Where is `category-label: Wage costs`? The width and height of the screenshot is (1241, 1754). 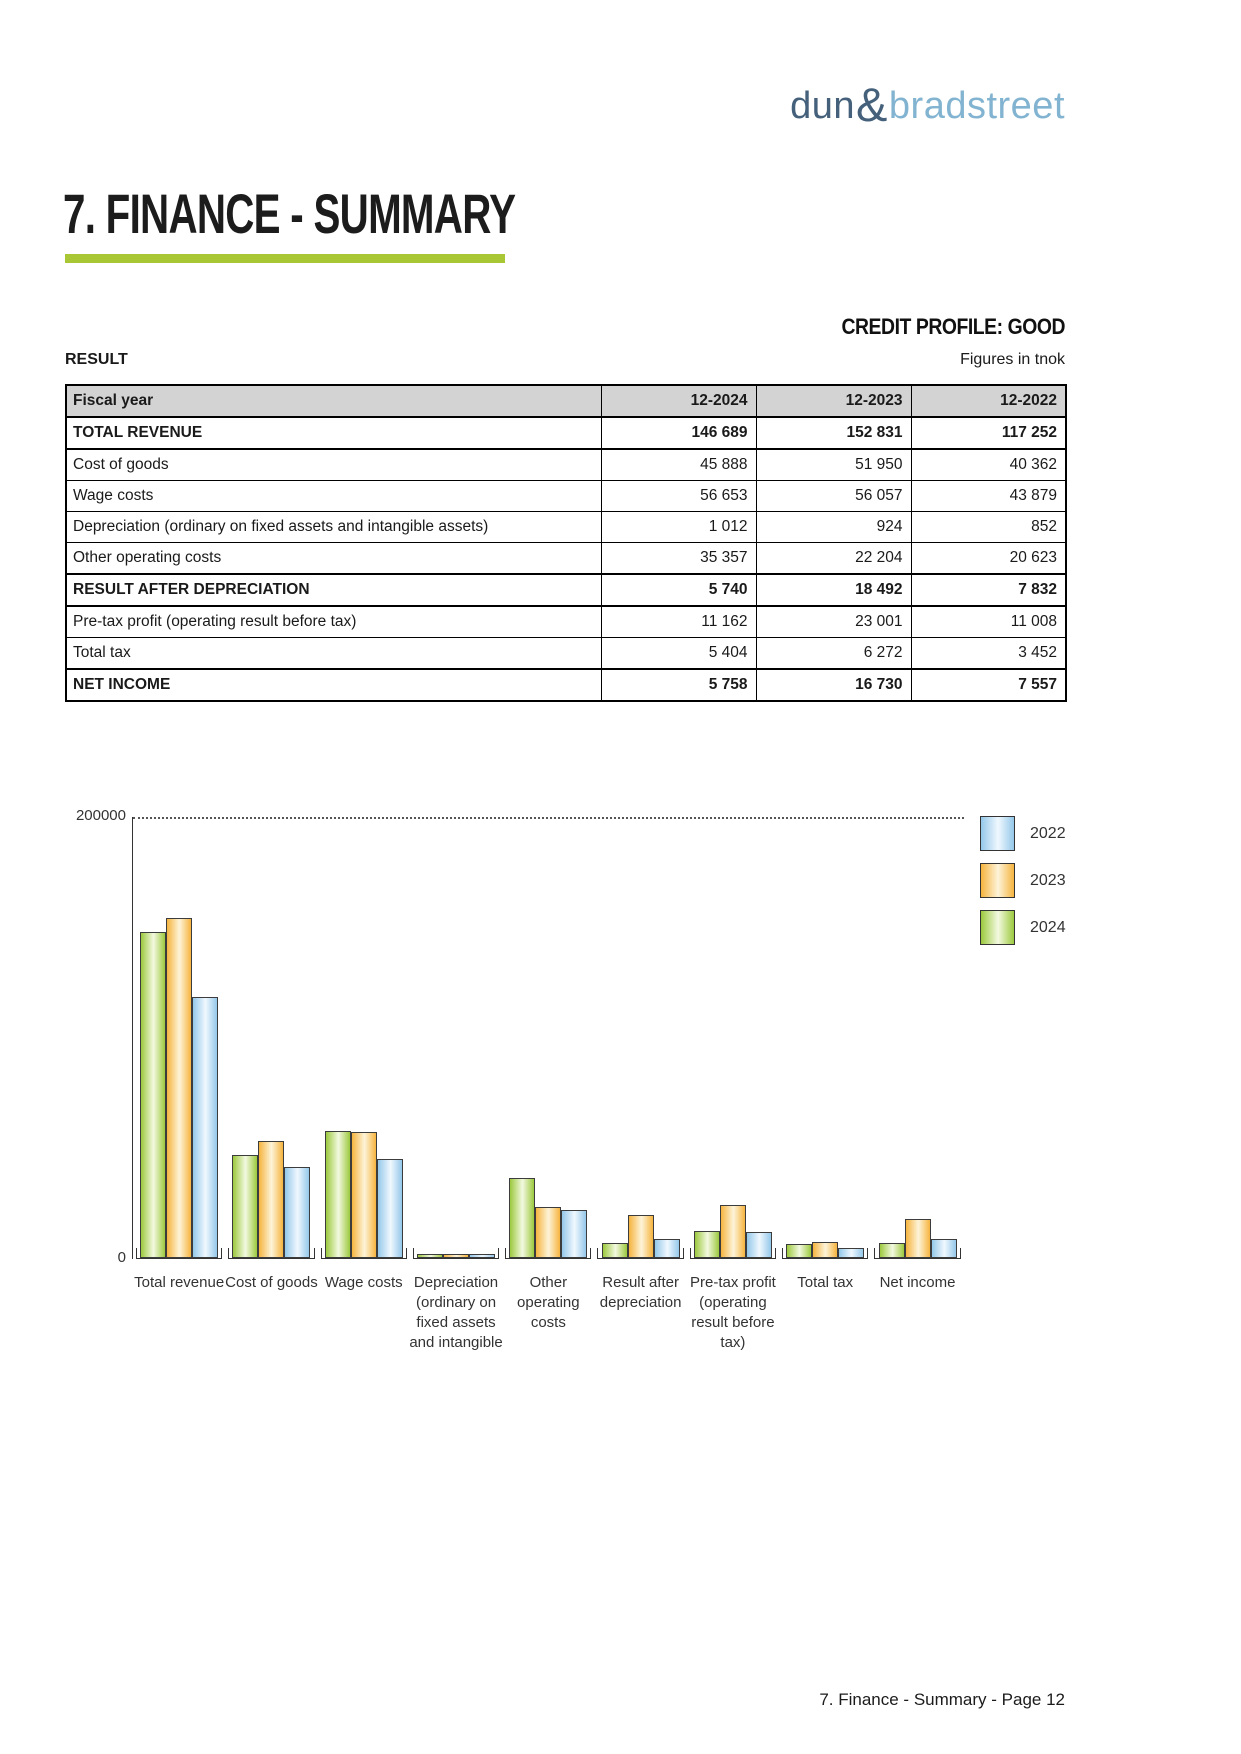
category-label: Wage costs is located at coordinates (363, 1282).